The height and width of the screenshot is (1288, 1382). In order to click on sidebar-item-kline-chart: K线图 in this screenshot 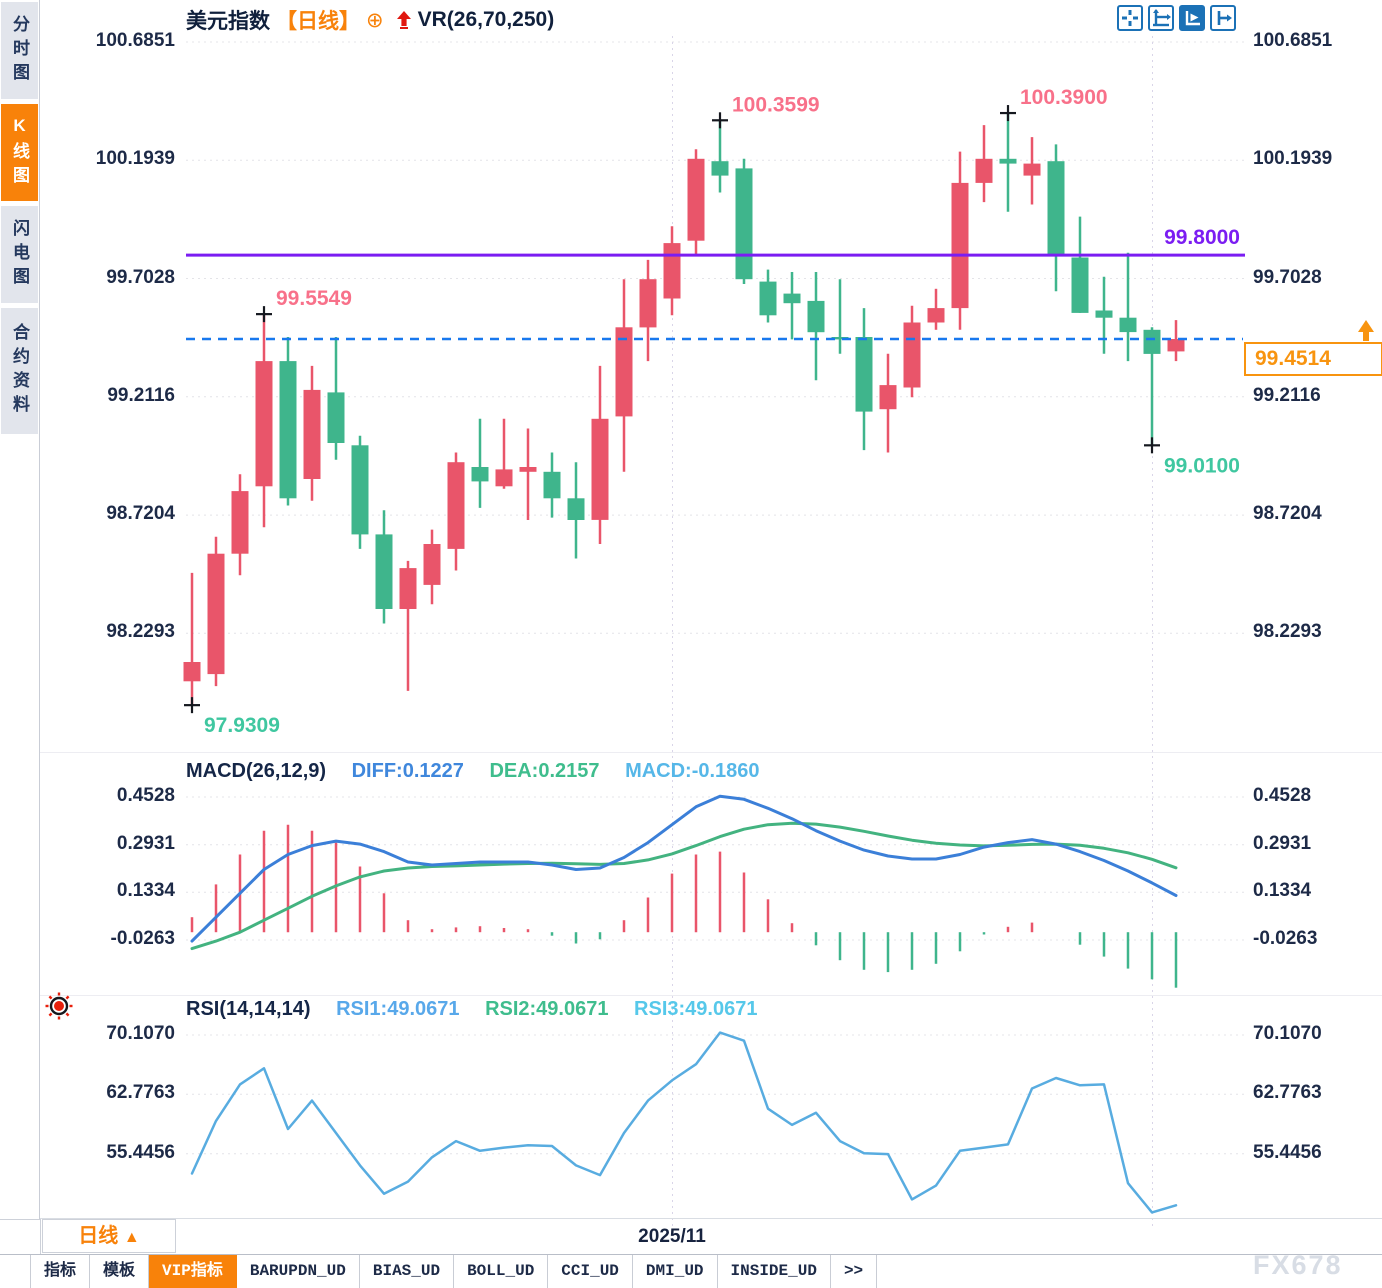, I will do `click(19, 152)`.